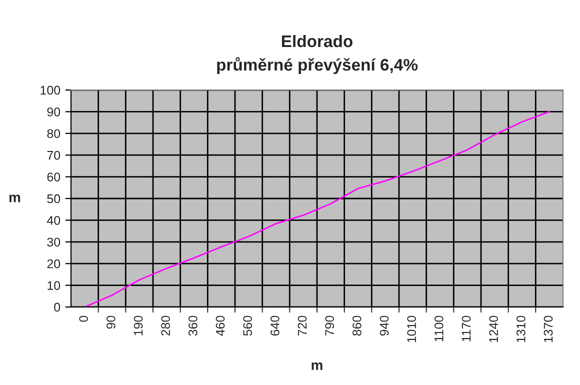 The image size is (580, 385). I want to click on x-tick-label: 1240, so click(493, 329).